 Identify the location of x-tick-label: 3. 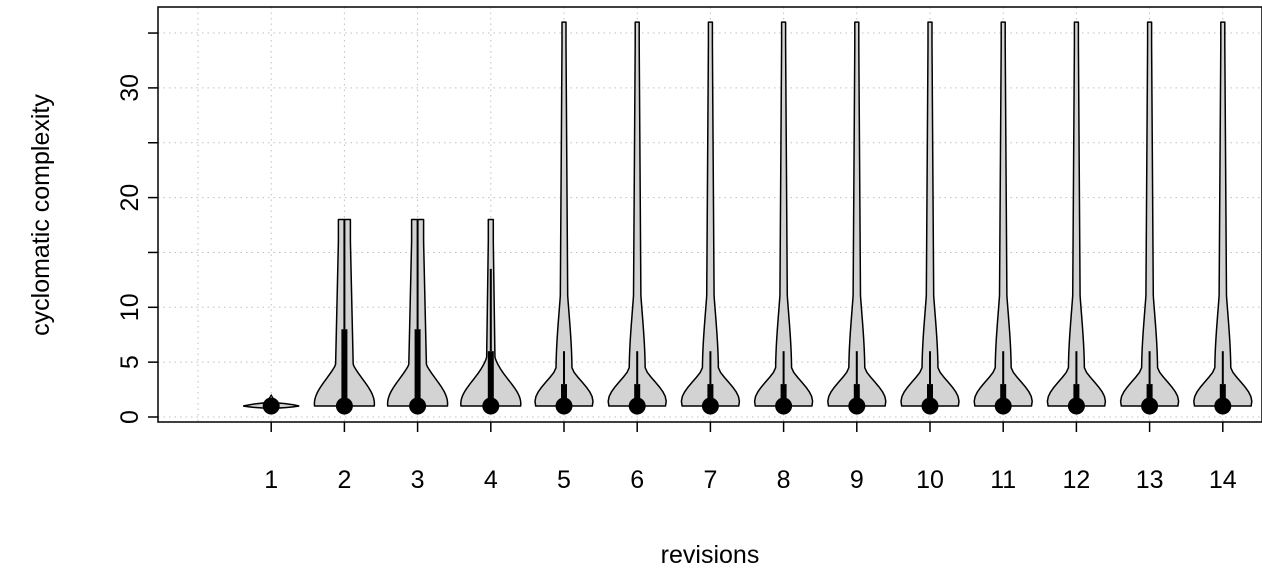
(418, 480).